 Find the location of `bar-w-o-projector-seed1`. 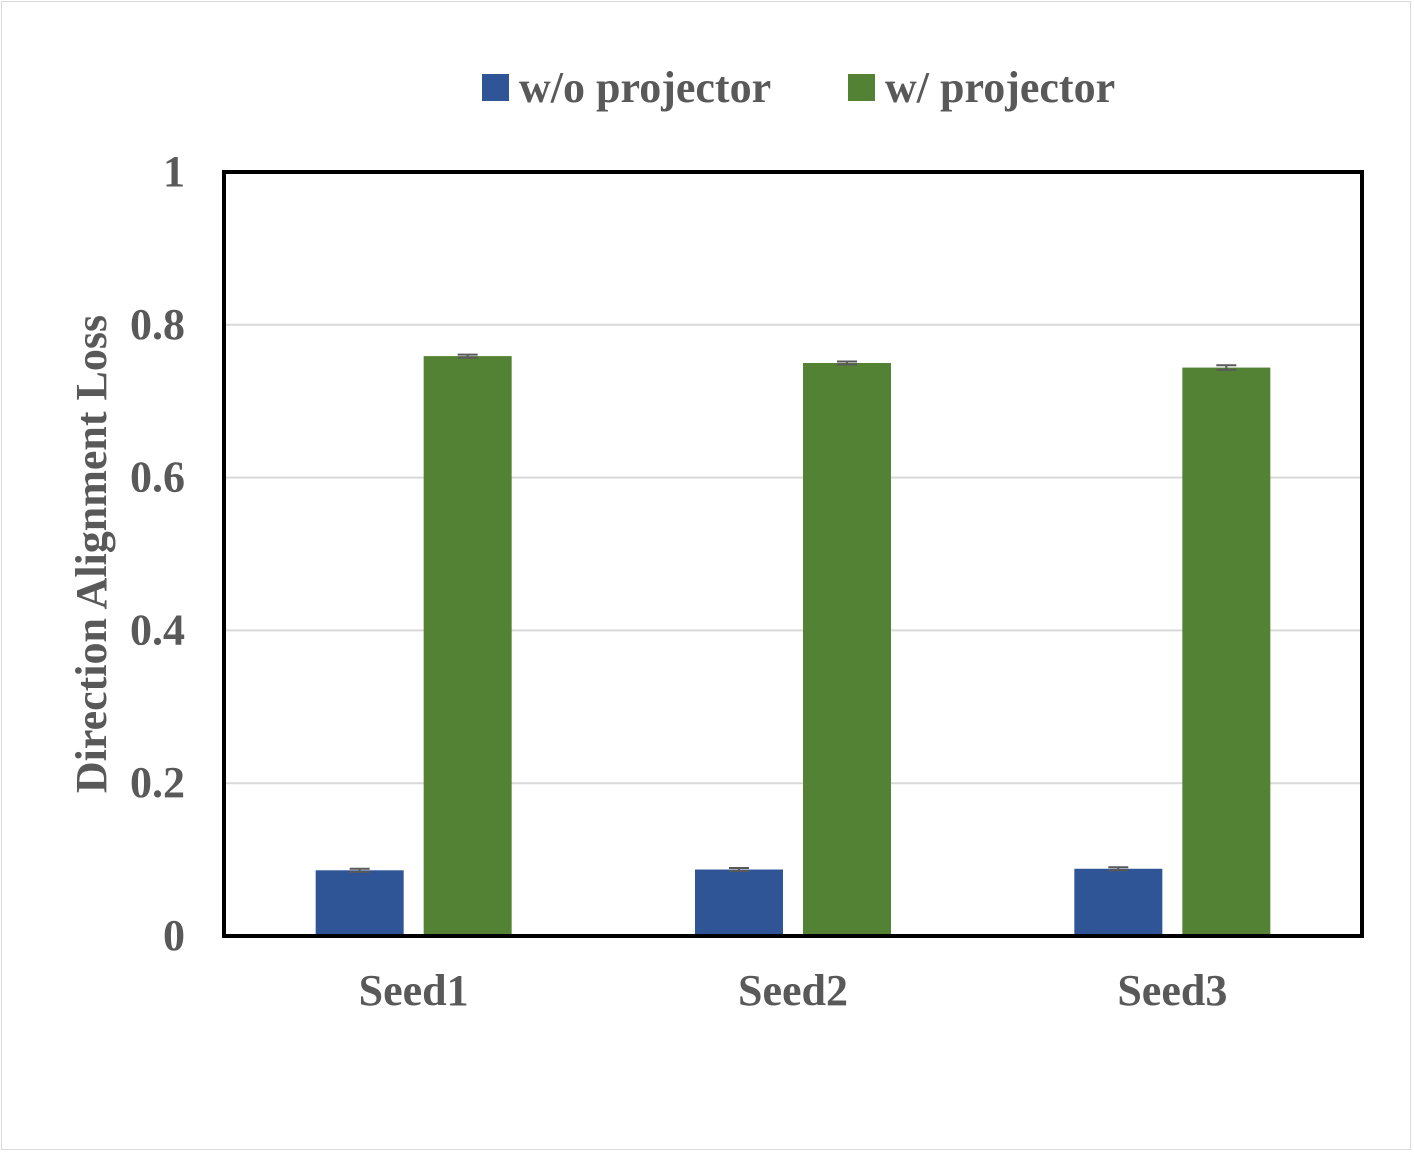

bar-w-o-projector-seed1 is located at coordinates (359, 903).